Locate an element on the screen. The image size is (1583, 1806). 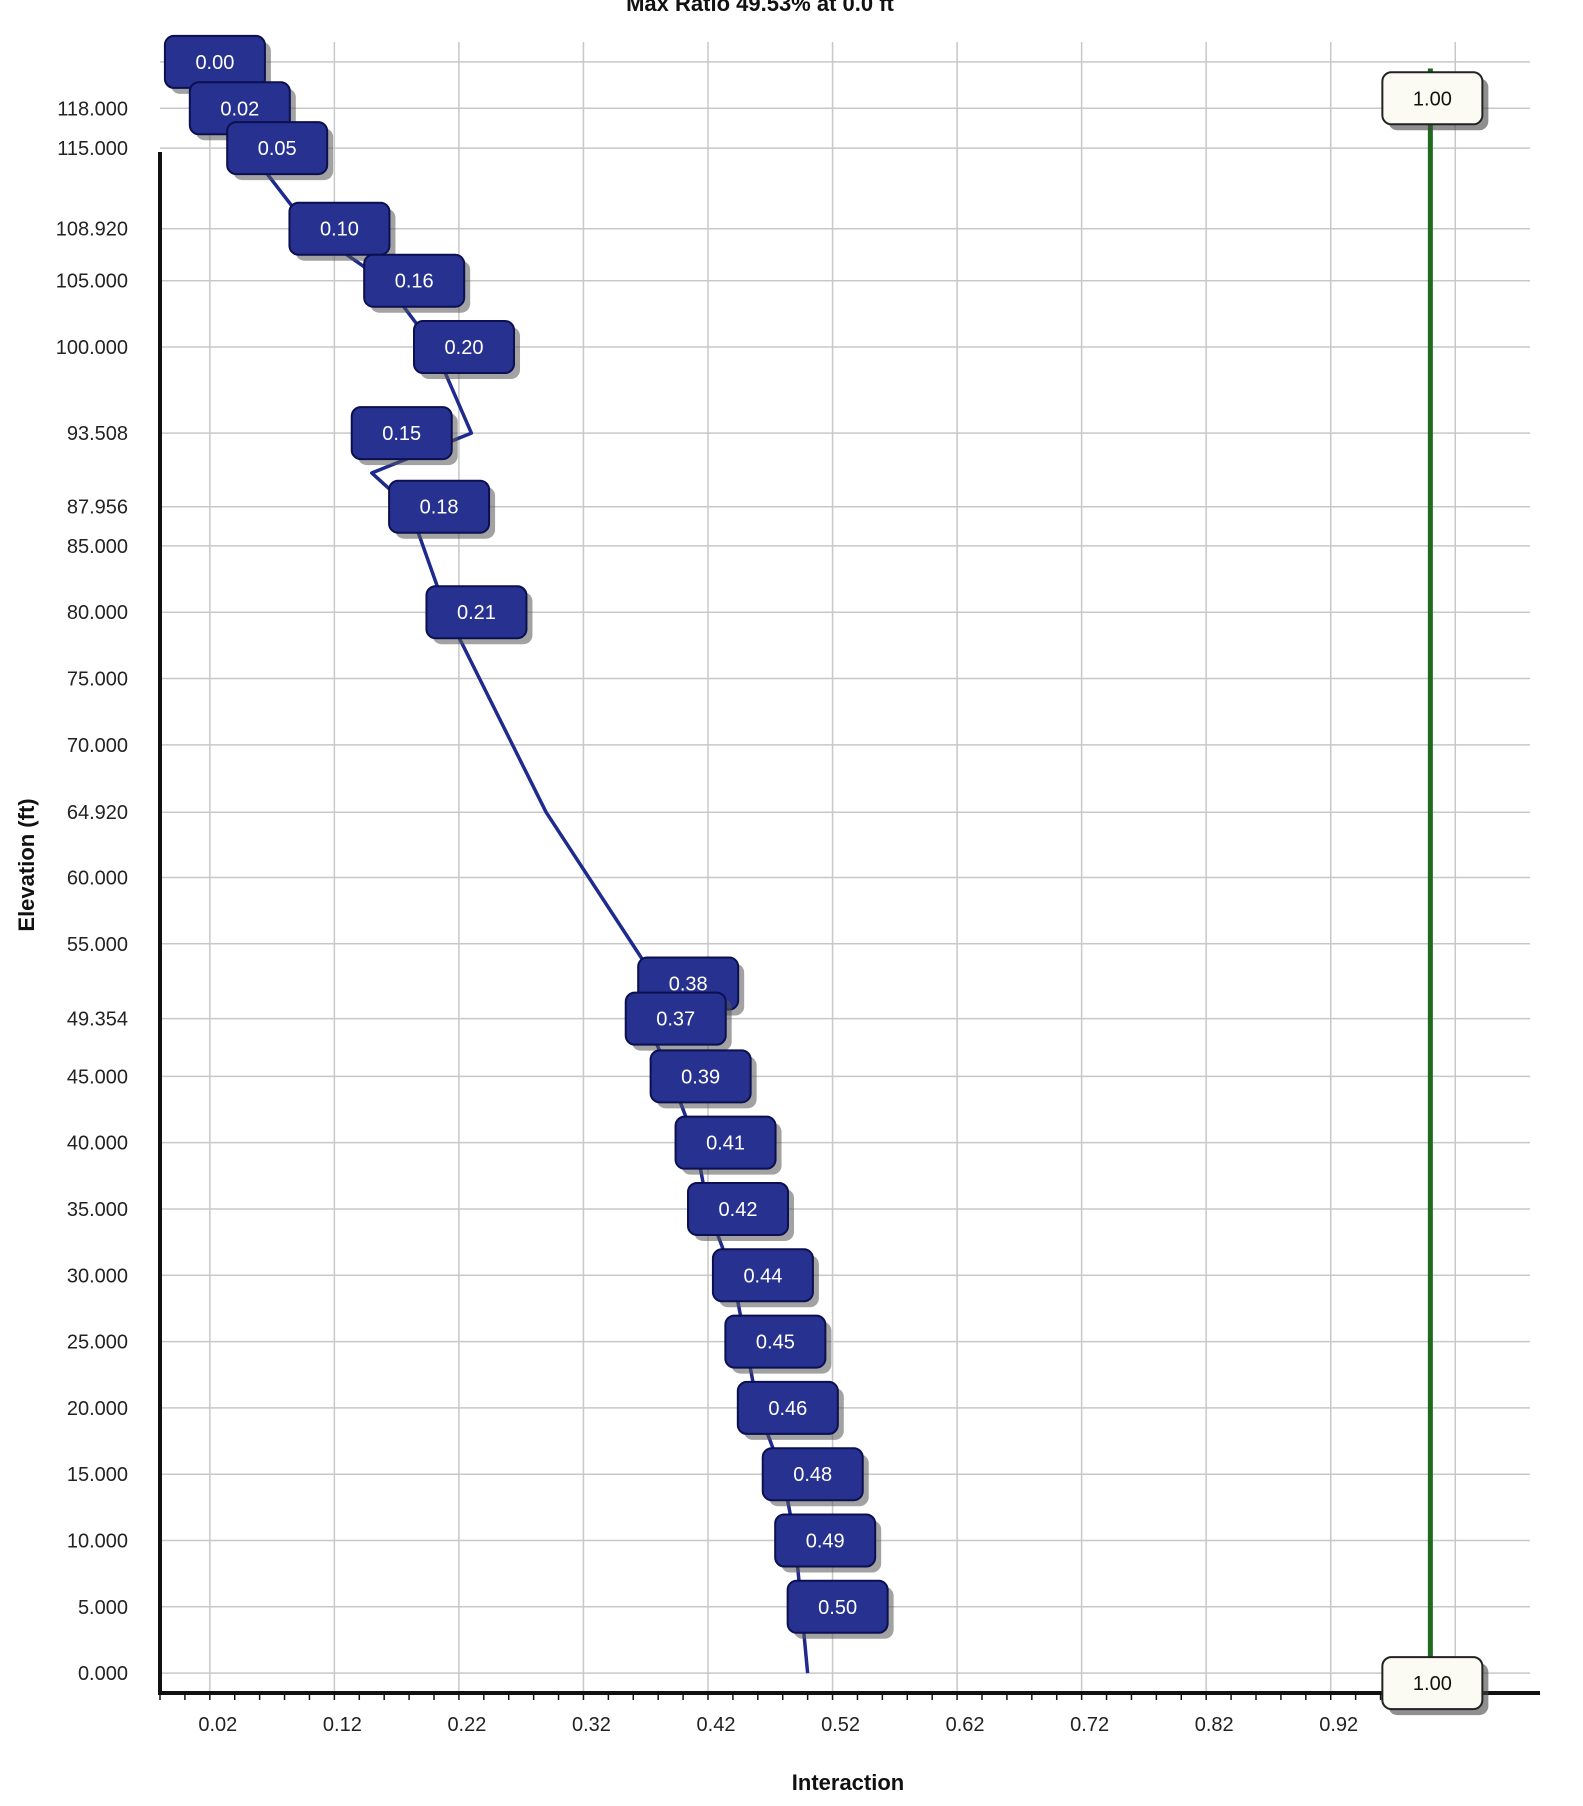
data-label: 0.45 is located at coordinates (778, 1344).